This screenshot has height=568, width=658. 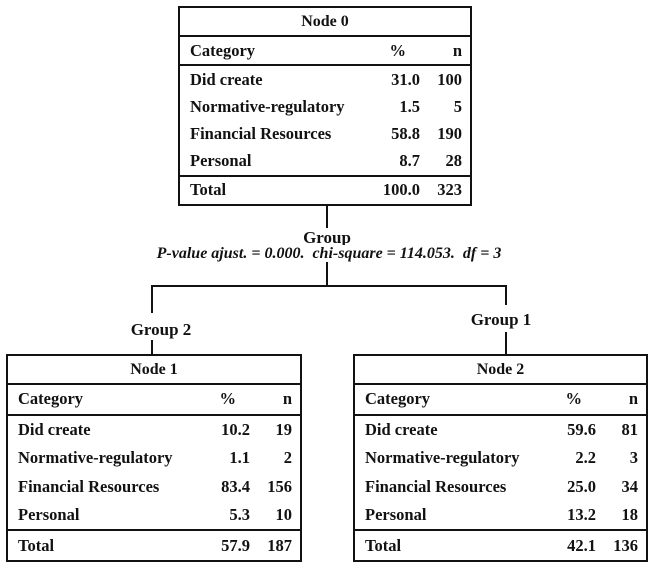 What do you see at coordinates (213, 544) in the screenshot?
I see `total-percent-cell: 57.9` at bounding box center [213, 544].